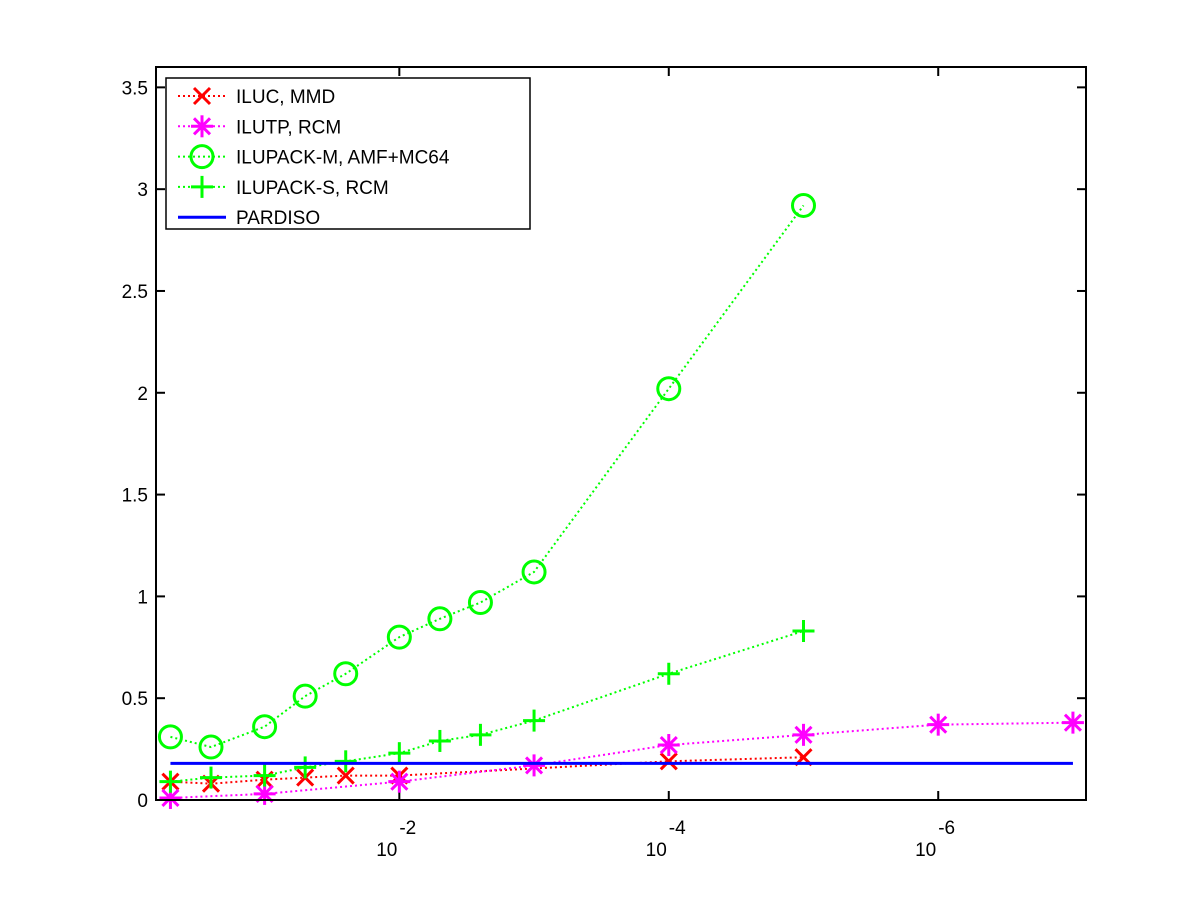 The image size is (1200, 900). Describe the element at coordinates (135, 699) in the screenshot. I see `y-tick-label: 0.5` at that location.